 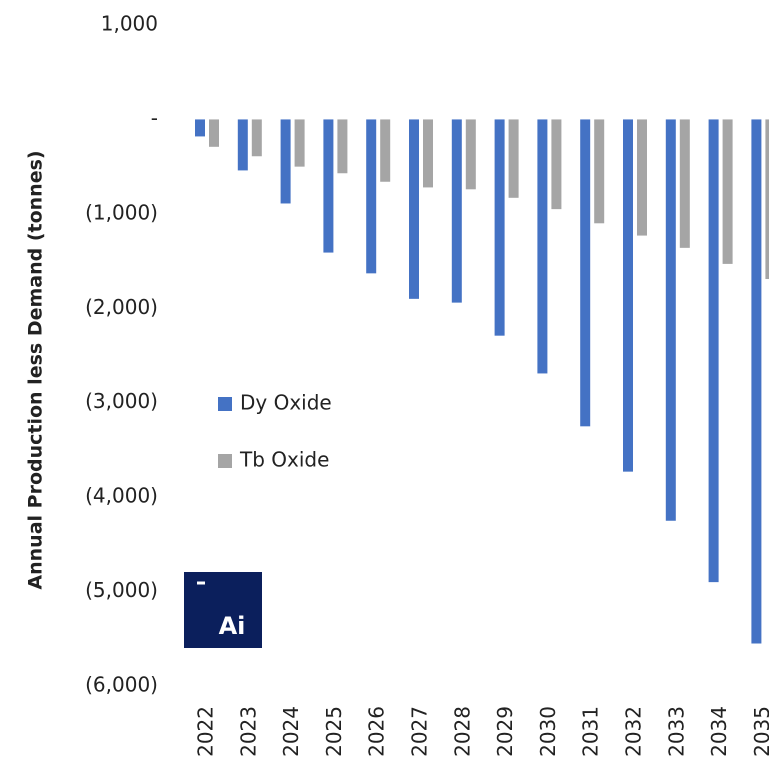 What do you see at coordinates (121, 307) in the screenshot?
I see `y-tick-label: (2,000)` at bounding box center [121, 307].